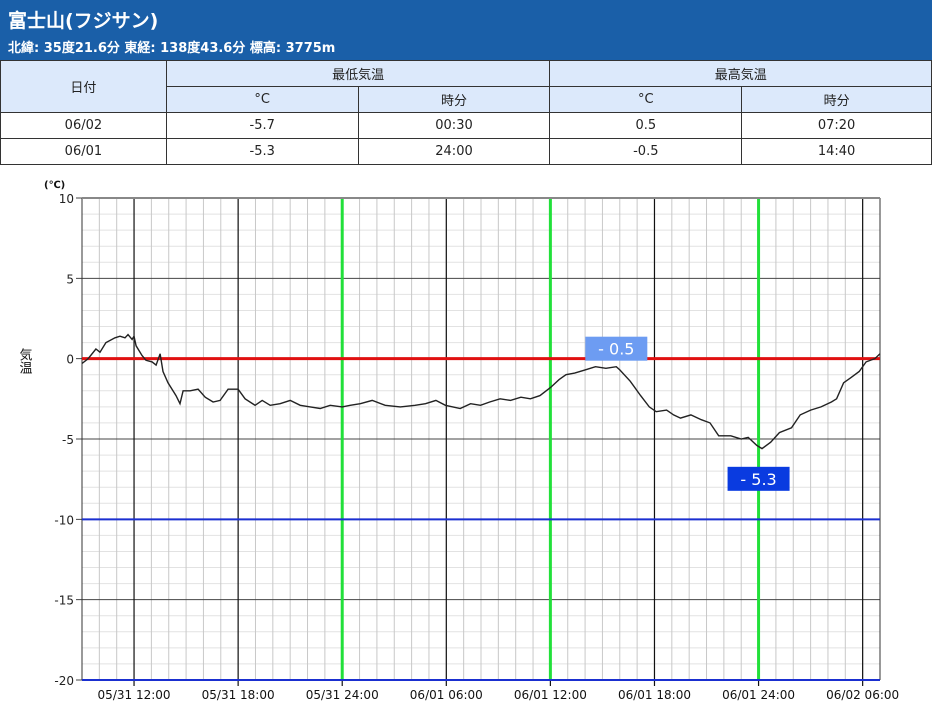  Describe the element at coordinates (83, 151) in the screenshot. I see `date-cell: 06/01` at that location.